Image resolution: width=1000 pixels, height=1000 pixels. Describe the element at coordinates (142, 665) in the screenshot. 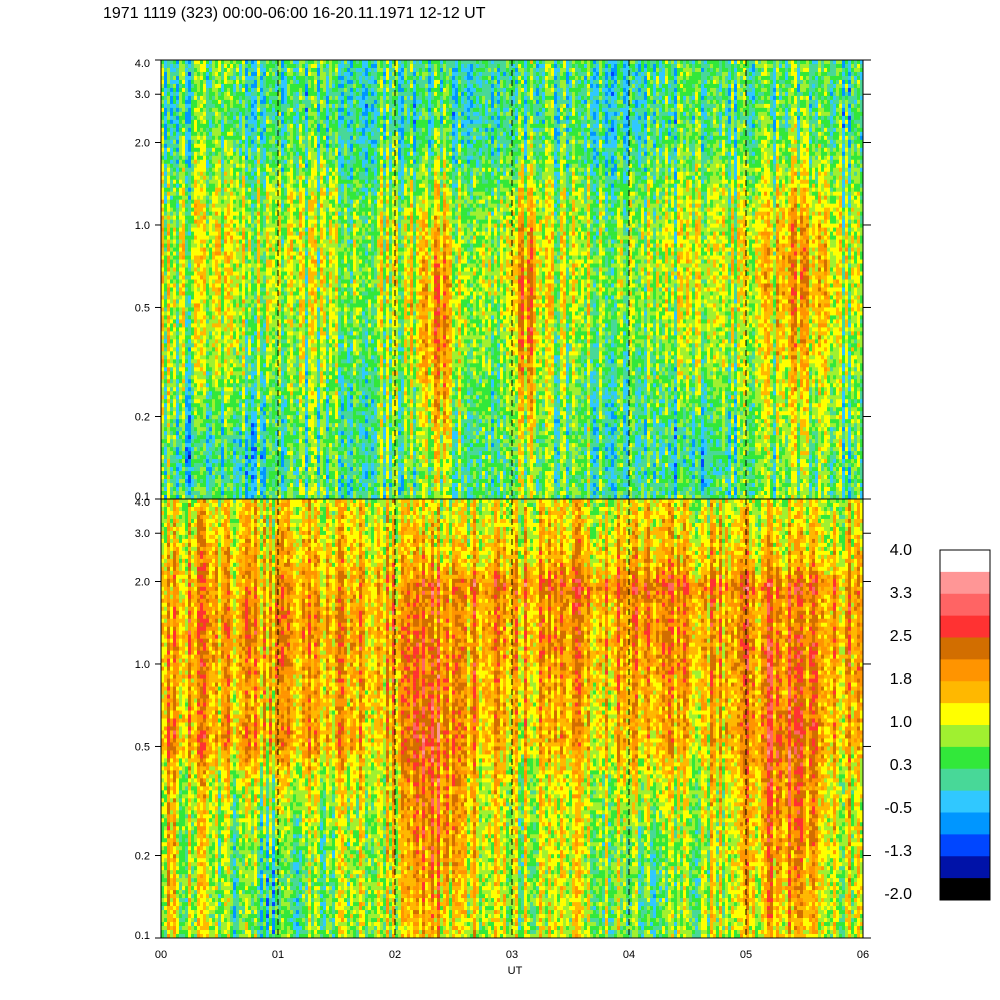

I see `y-tick-label-bottom: 1.0` at that location.